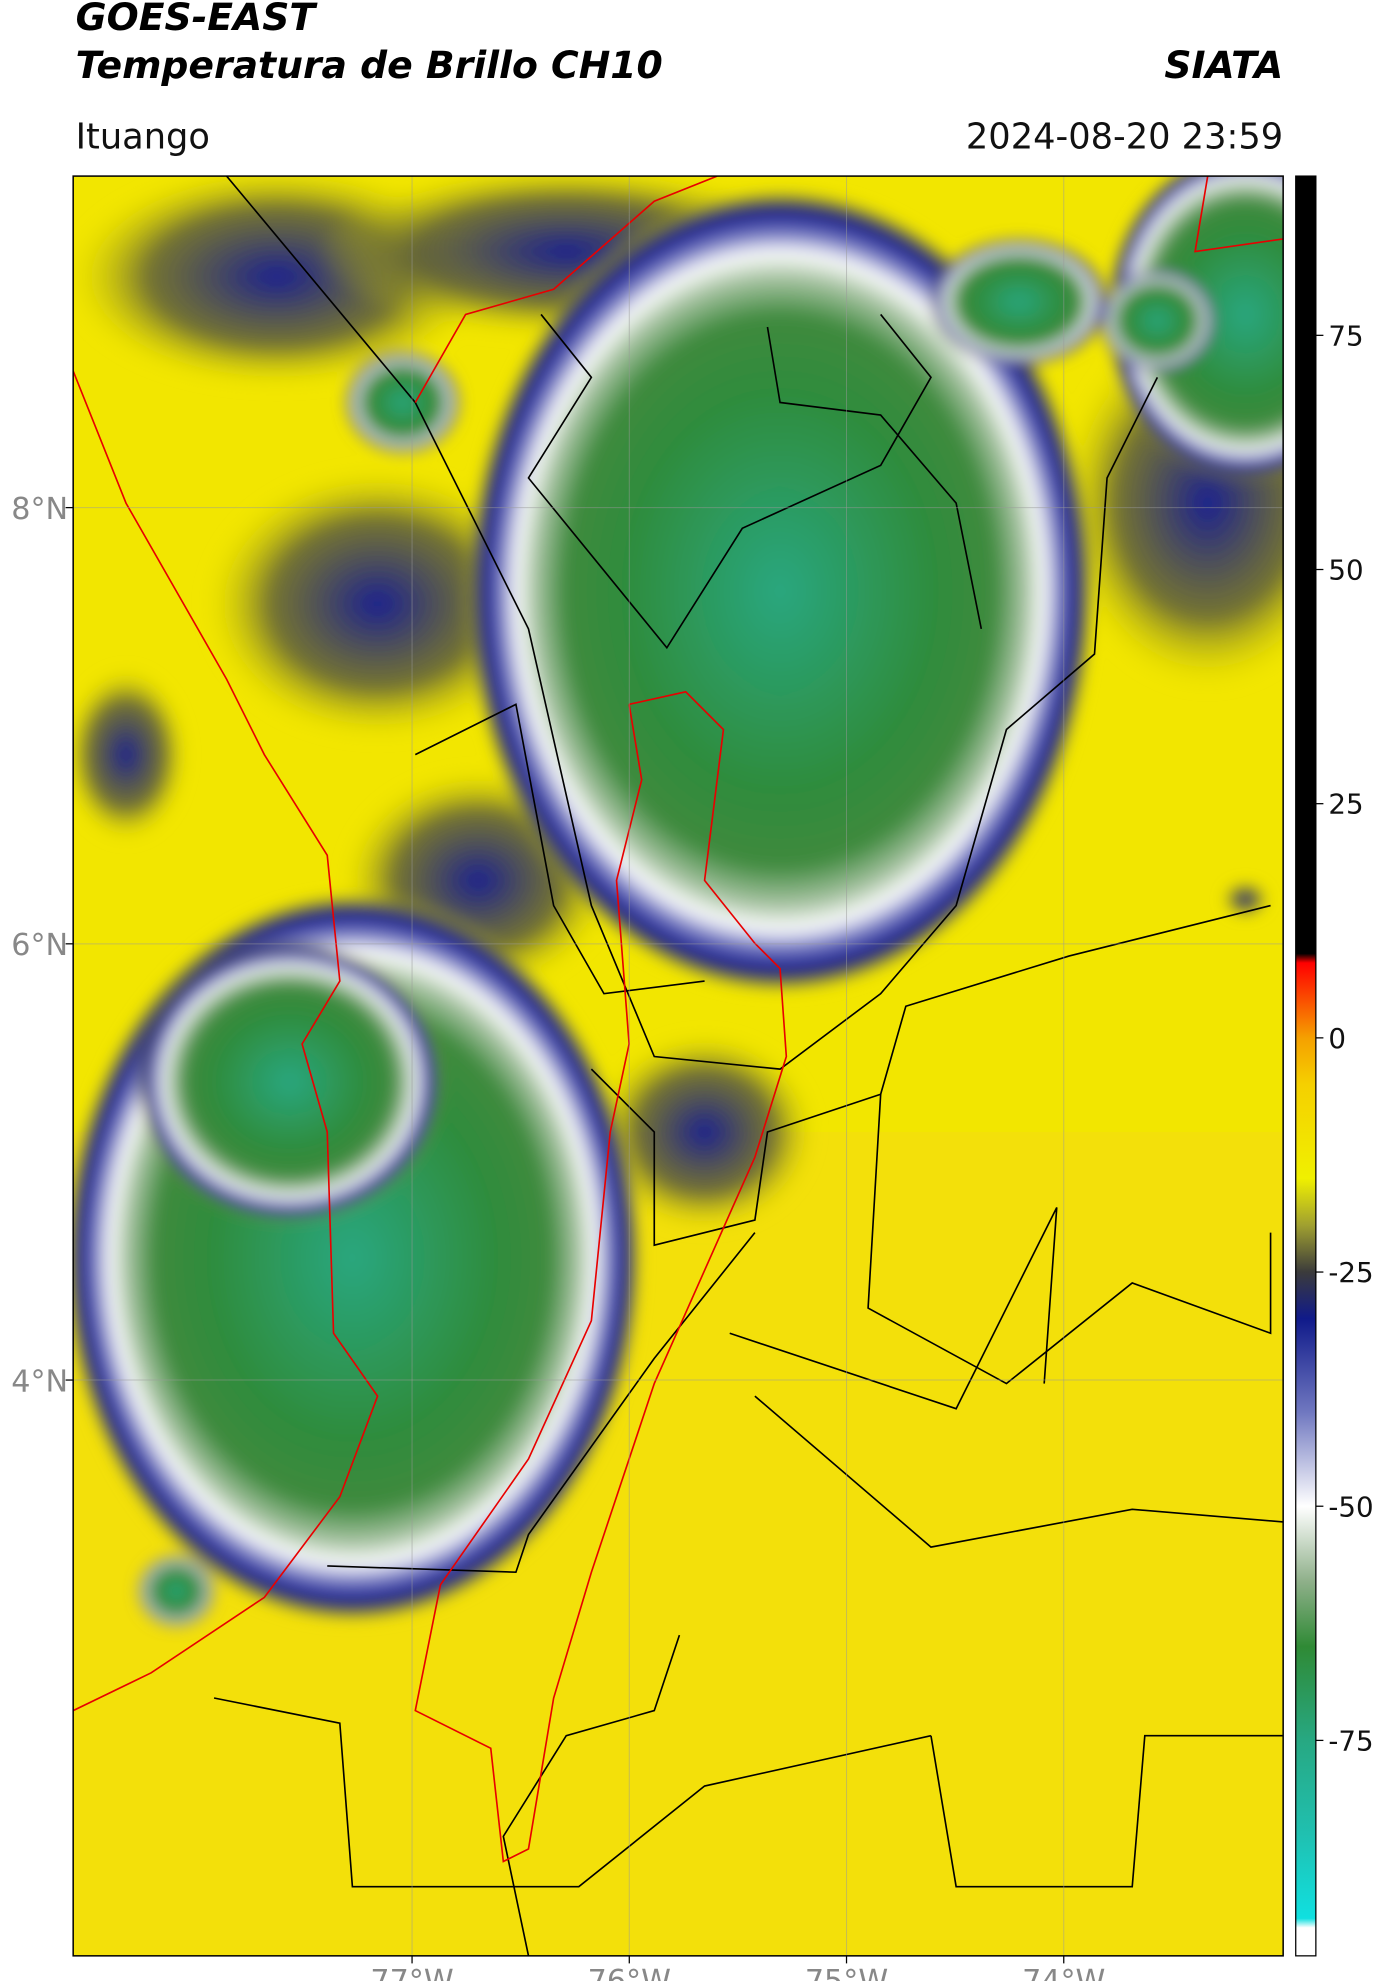 Image resolution: width=1384 pixels, height=1981 pixels. Describe the element at coordinates (1334, 1066) in the screenshot. I see `colorbar: 75 50 25 0 -25 -50 -75` at that location.